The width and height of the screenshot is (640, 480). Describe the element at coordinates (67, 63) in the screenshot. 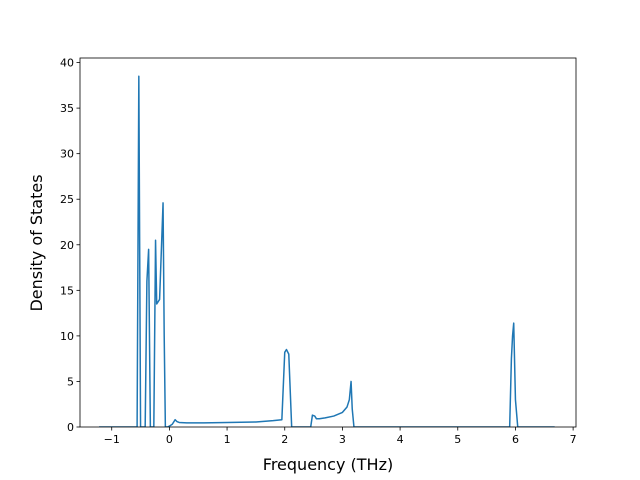

I see `y-tick-label: 40` at that location.